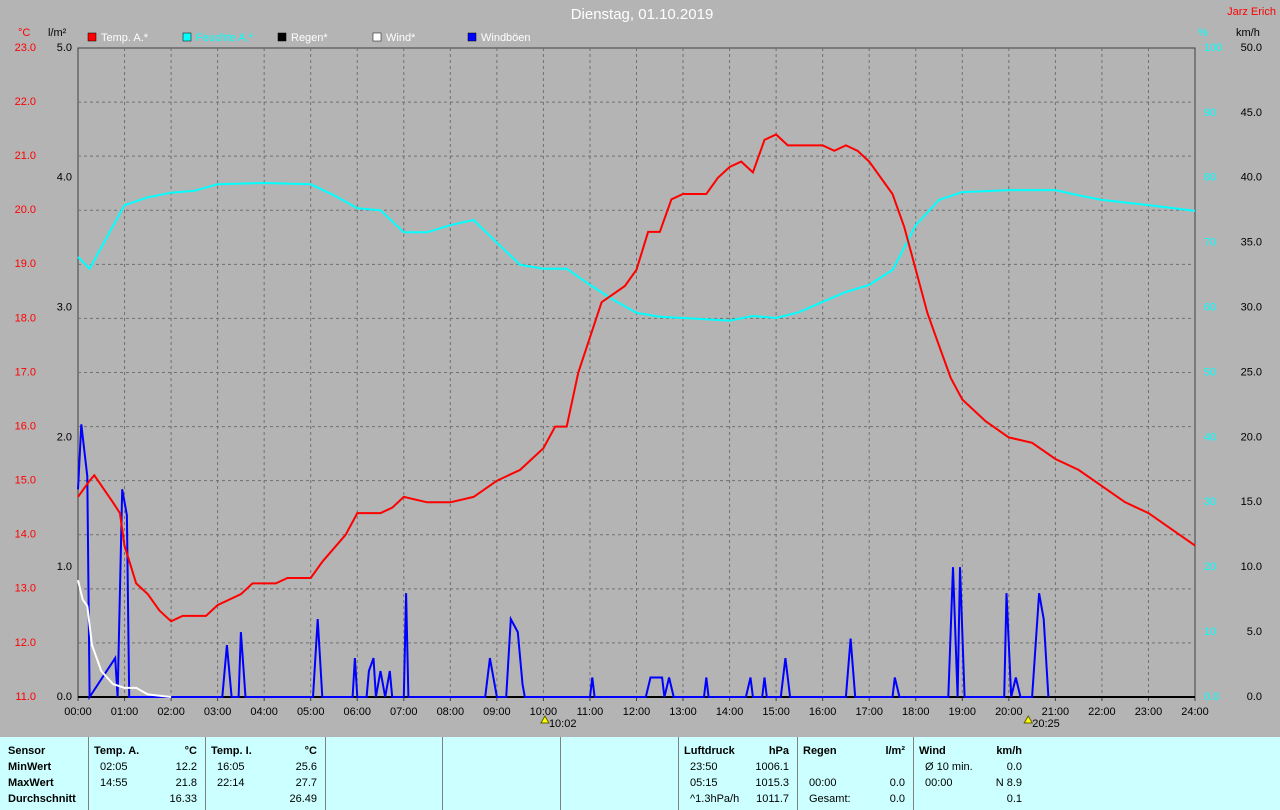 Image resolution: width=1280 pixels, height=810 pixels. What do you see at coordinates (25, 697) in the screenshot?
I see `y-tick-label: 11.0` at bounding box center [25, 697].